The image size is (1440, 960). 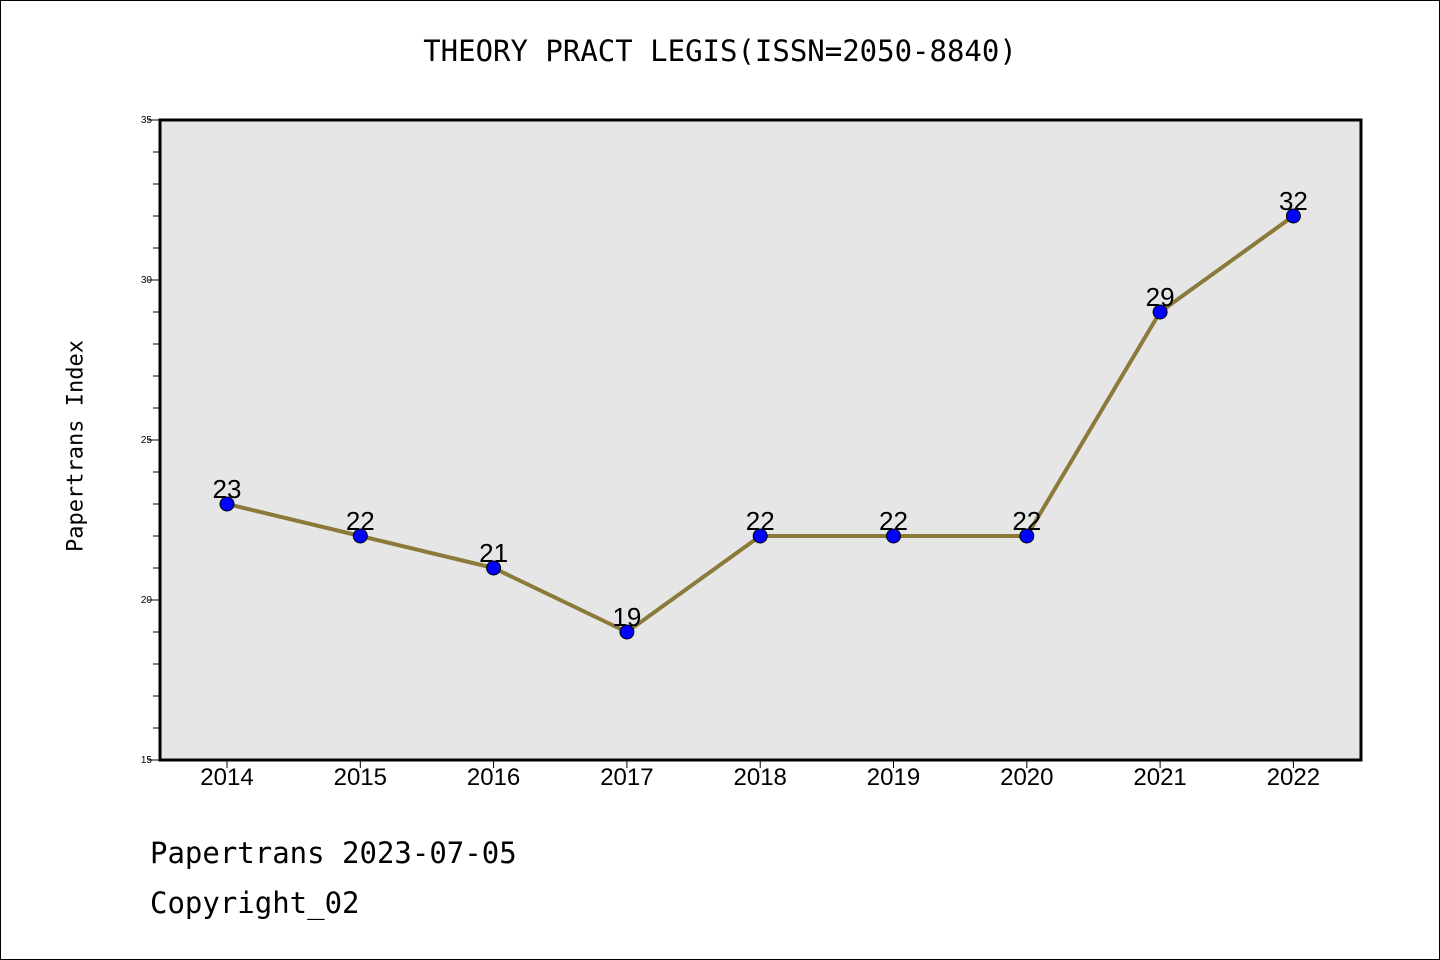 What do you see at coordinates (1026, 777) in the screenshot?
I see `x-tick-label: 2020` at bounding box center [1026, 777].